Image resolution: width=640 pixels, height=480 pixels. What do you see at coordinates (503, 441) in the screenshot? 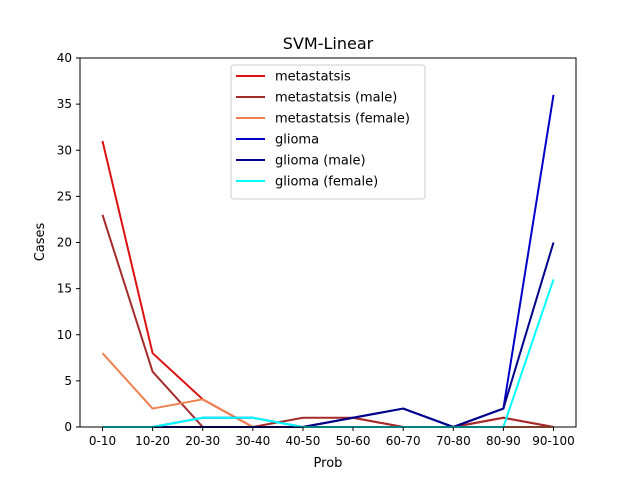
I see `x-tick-label: 80-90` at bounding box center [503, 441].